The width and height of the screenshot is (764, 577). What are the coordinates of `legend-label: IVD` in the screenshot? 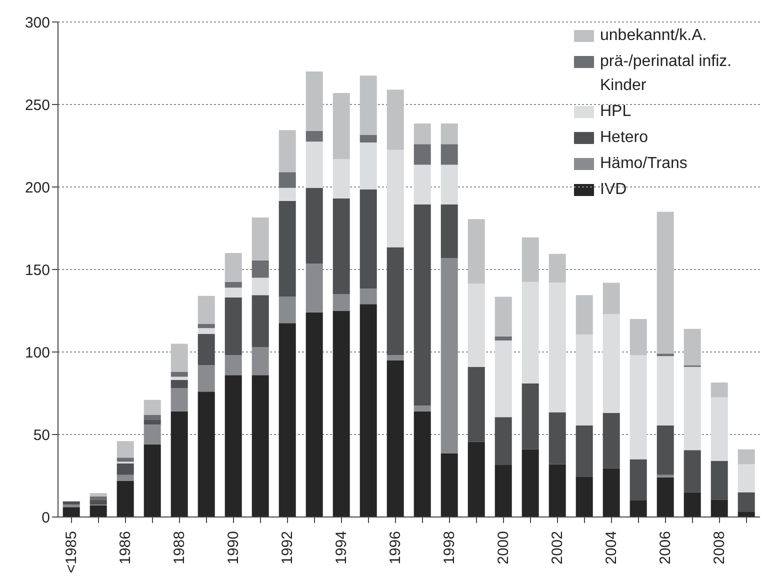 It's located at (613, 190).